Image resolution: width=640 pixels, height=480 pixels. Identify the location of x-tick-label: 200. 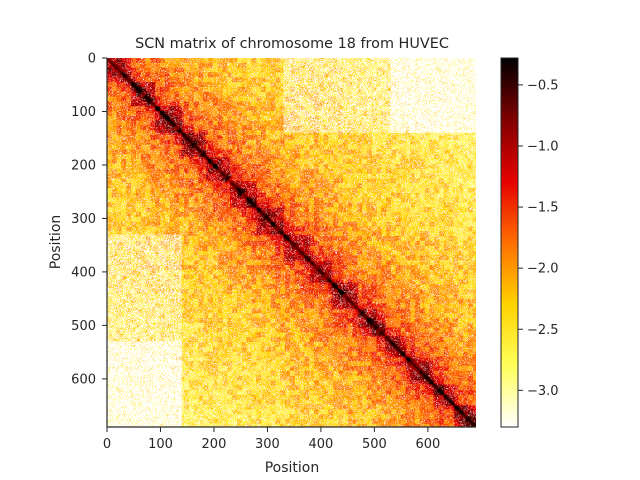
(214, 444).